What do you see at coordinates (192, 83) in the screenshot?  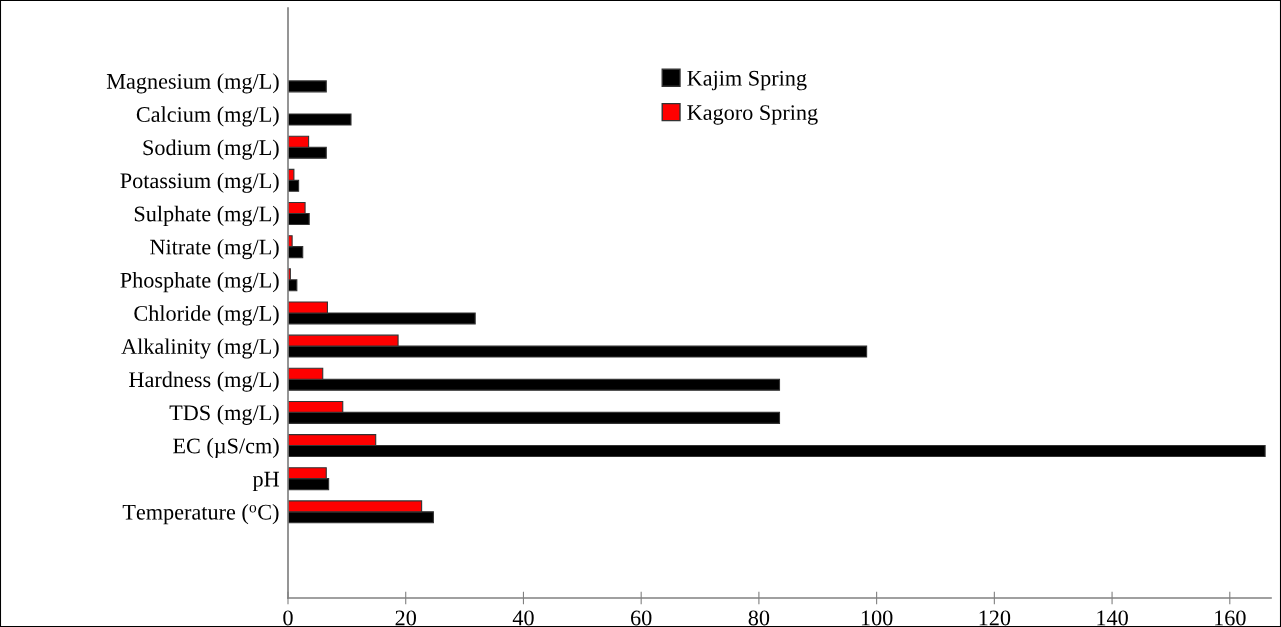 I see `y-tick-label: Magnesium (mg/L)` at bounding box center [192, 83].